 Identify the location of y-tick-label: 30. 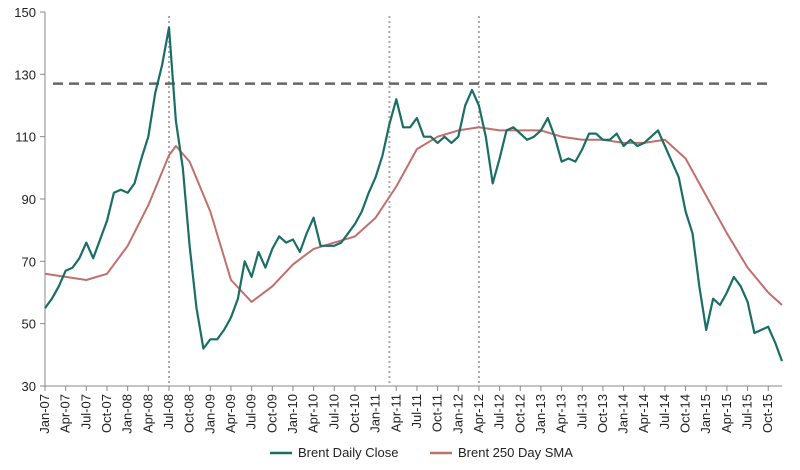
(29, 386).